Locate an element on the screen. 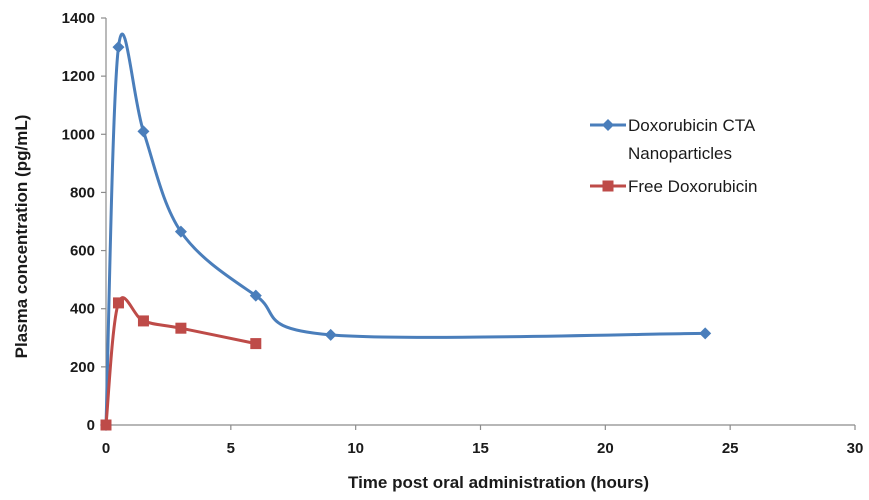  y-tick-label: 400 is located at coordinates (82, 309).